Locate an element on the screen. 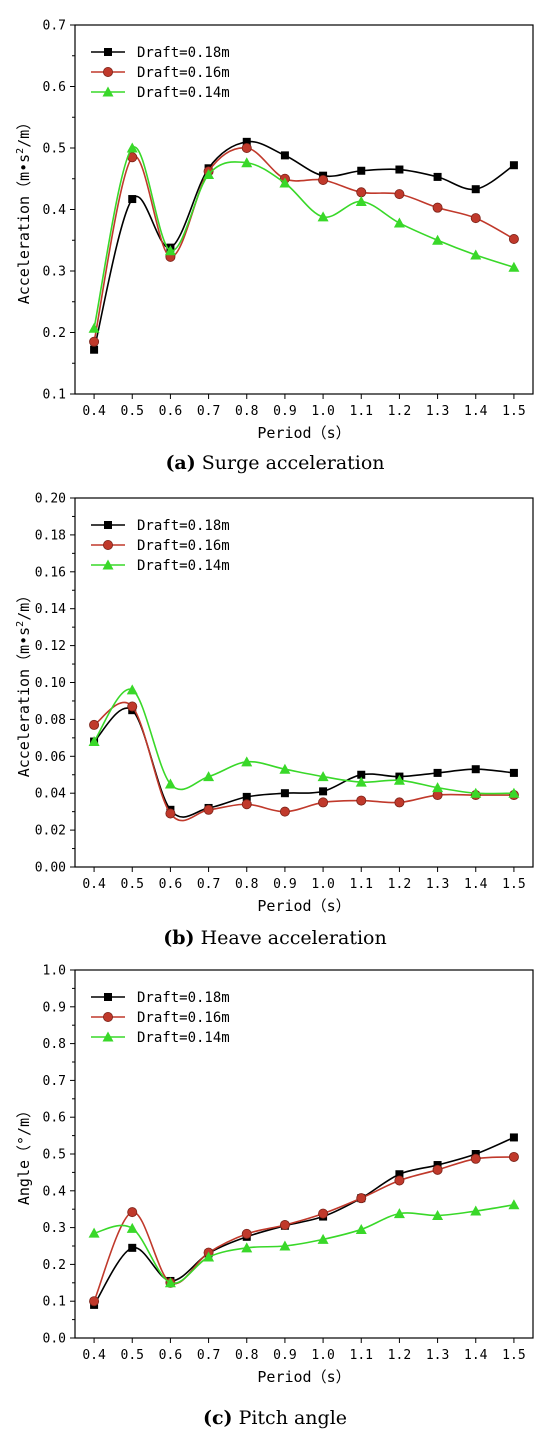 The width and height of the screenshot is (550, 1445). y-tick-label: 0.02 is located at coordinates (50, 831).